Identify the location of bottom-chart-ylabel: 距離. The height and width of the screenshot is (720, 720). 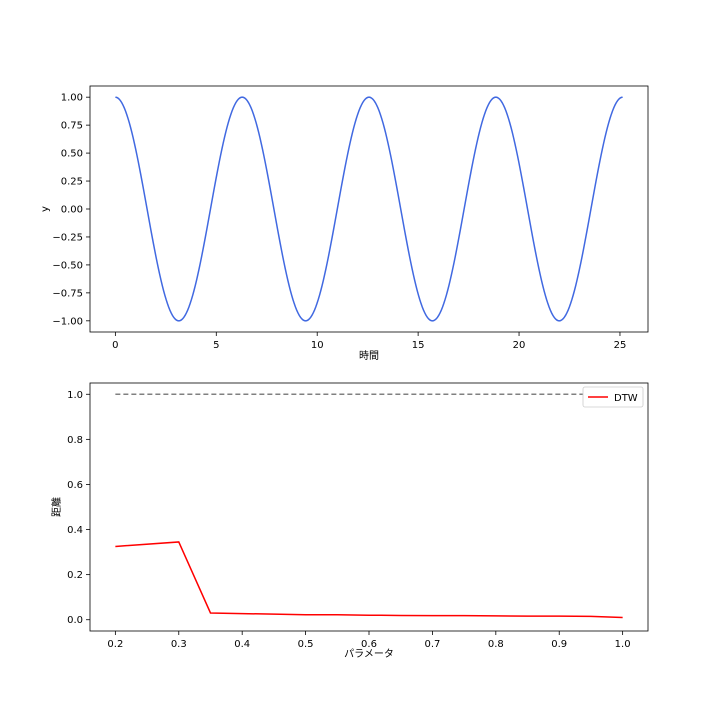
(56, 507).